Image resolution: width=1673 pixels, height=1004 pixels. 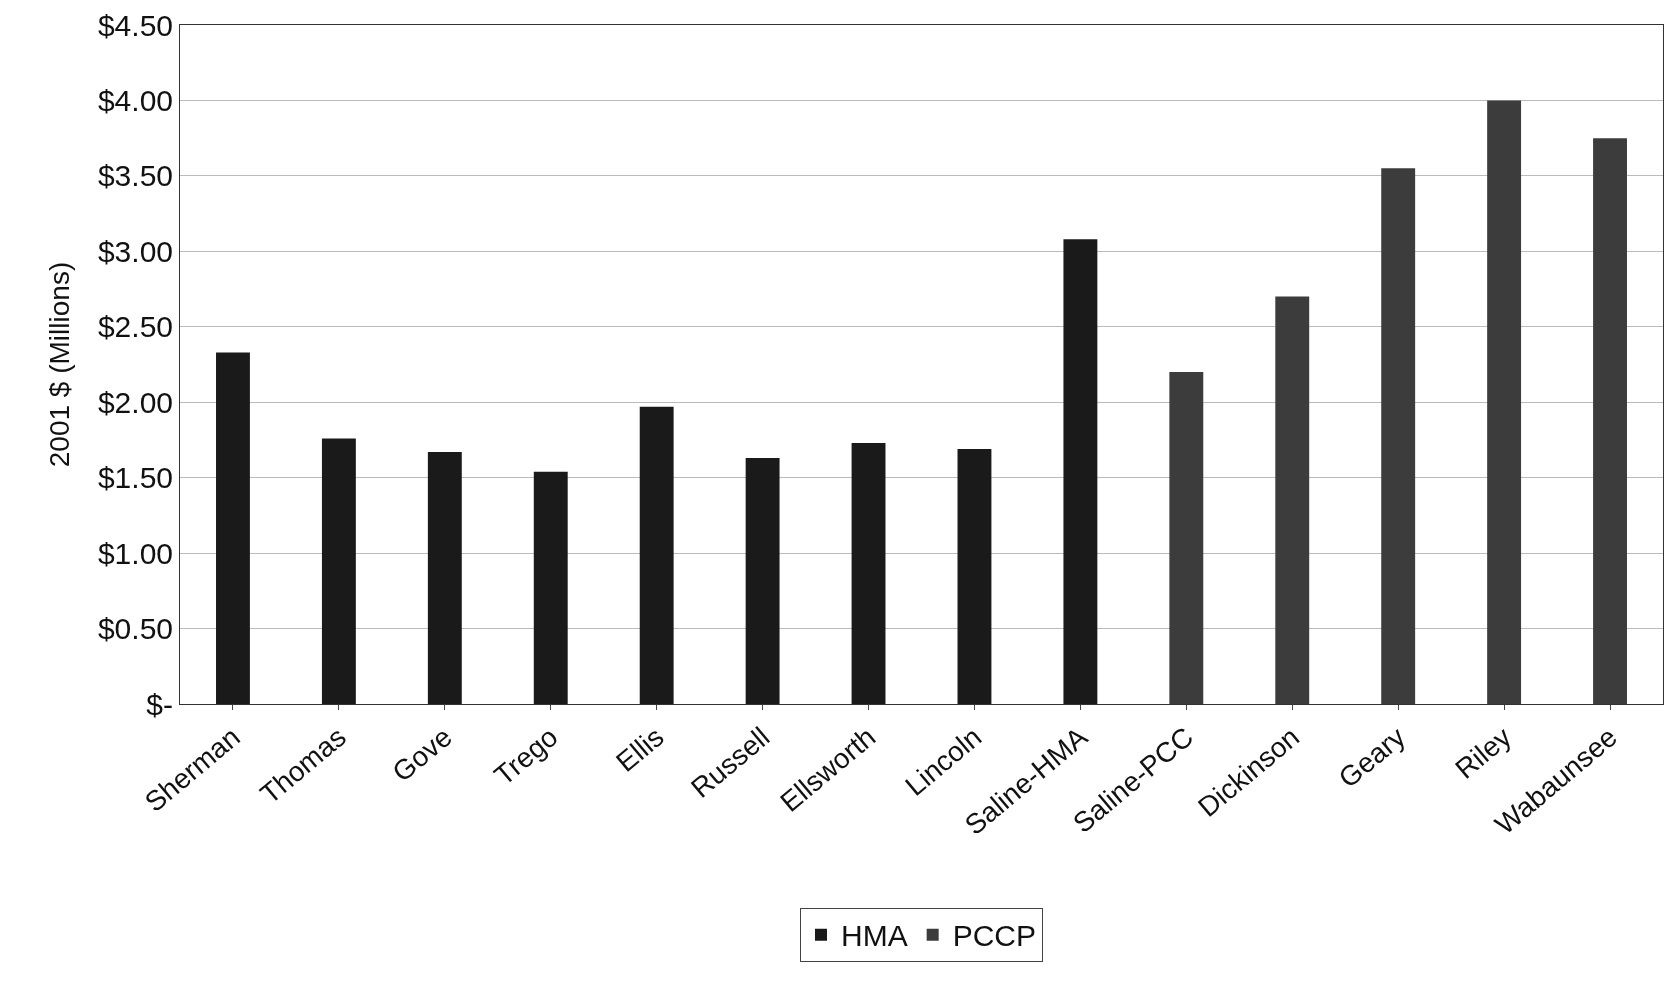 I want to click on y-axis-title: 2001 $ (Millions), so click(x=59, y=364).